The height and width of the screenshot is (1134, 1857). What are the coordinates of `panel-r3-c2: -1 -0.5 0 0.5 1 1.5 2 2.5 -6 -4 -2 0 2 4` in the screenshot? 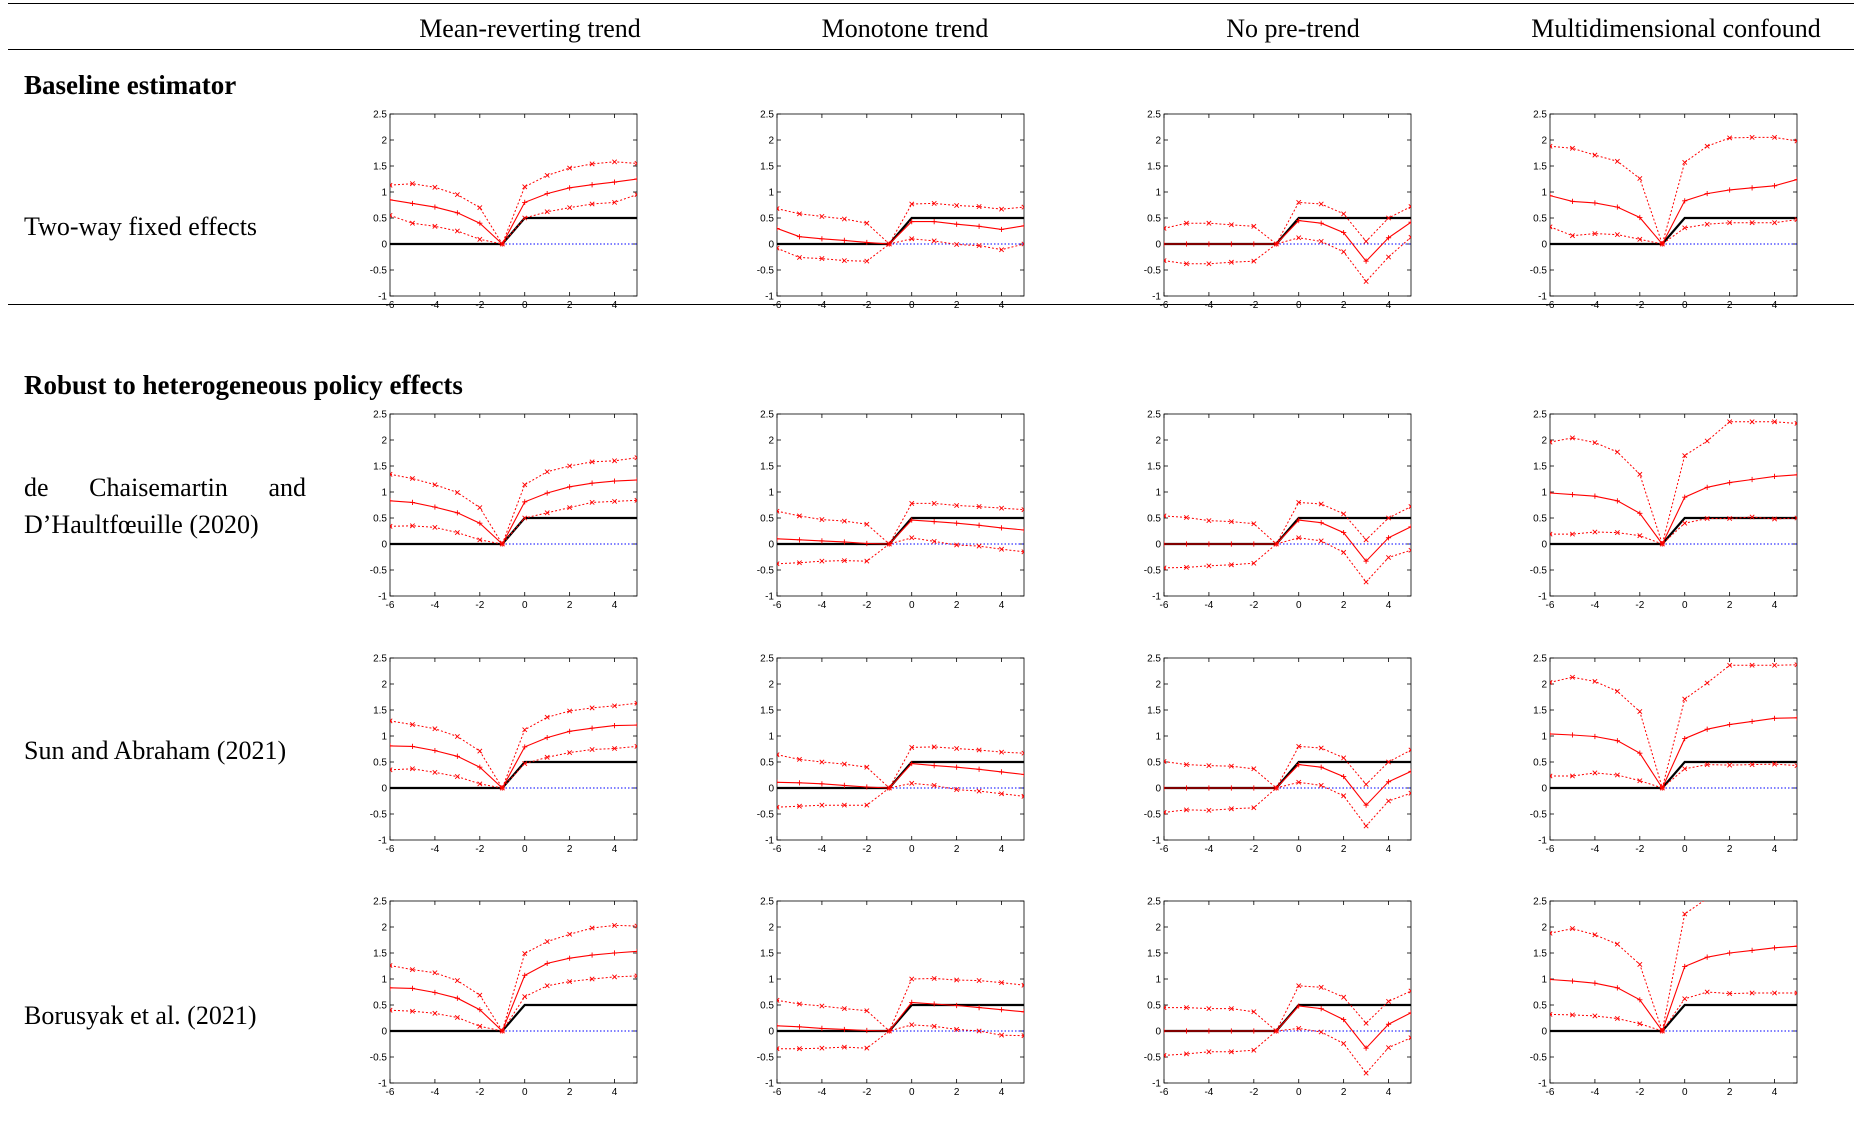 It's located at (1278, 997).